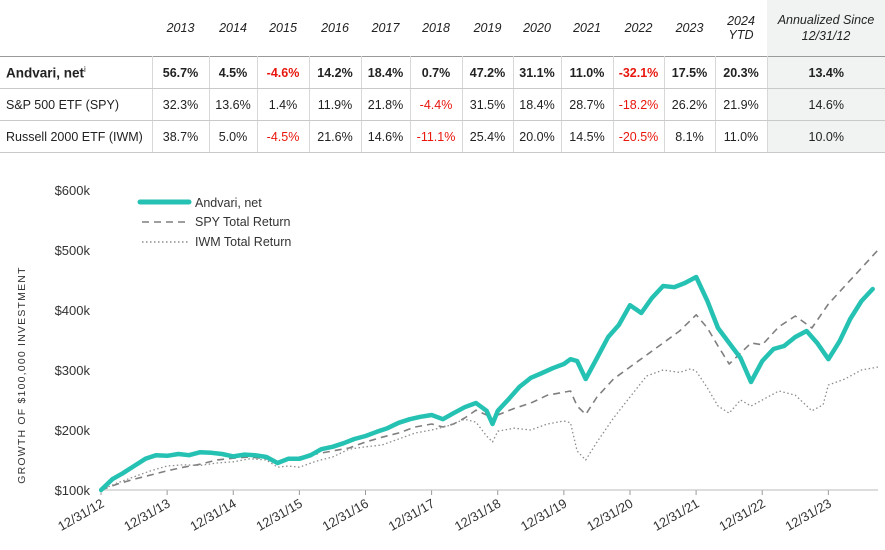 The image size is (885, 550). What do you see at coordinates (335, 28) in the screenshot?
I see `year-header: 2016` at bounding box center [335, 28].